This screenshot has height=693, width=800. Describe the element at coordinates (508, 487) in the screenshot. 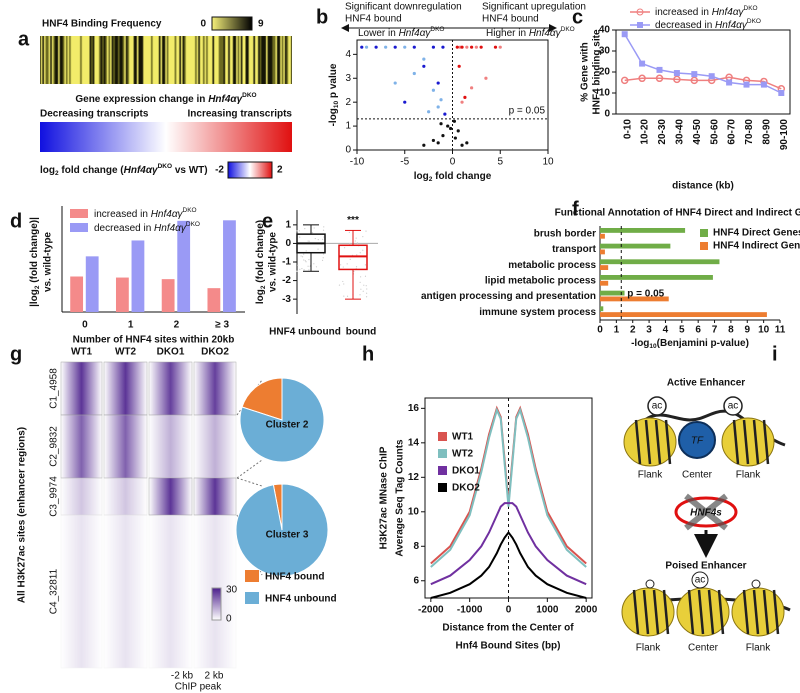

I see `series-line` at that location.